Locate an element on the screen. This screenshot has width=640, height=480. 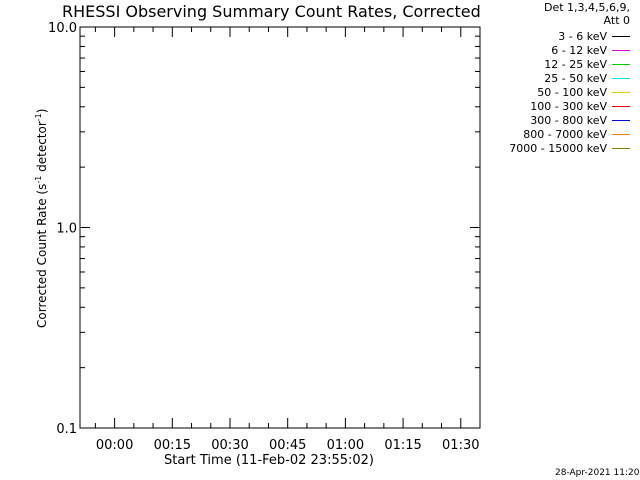
legend-entry: 7000 - 15000 keV is located at coordinates (569, 148).